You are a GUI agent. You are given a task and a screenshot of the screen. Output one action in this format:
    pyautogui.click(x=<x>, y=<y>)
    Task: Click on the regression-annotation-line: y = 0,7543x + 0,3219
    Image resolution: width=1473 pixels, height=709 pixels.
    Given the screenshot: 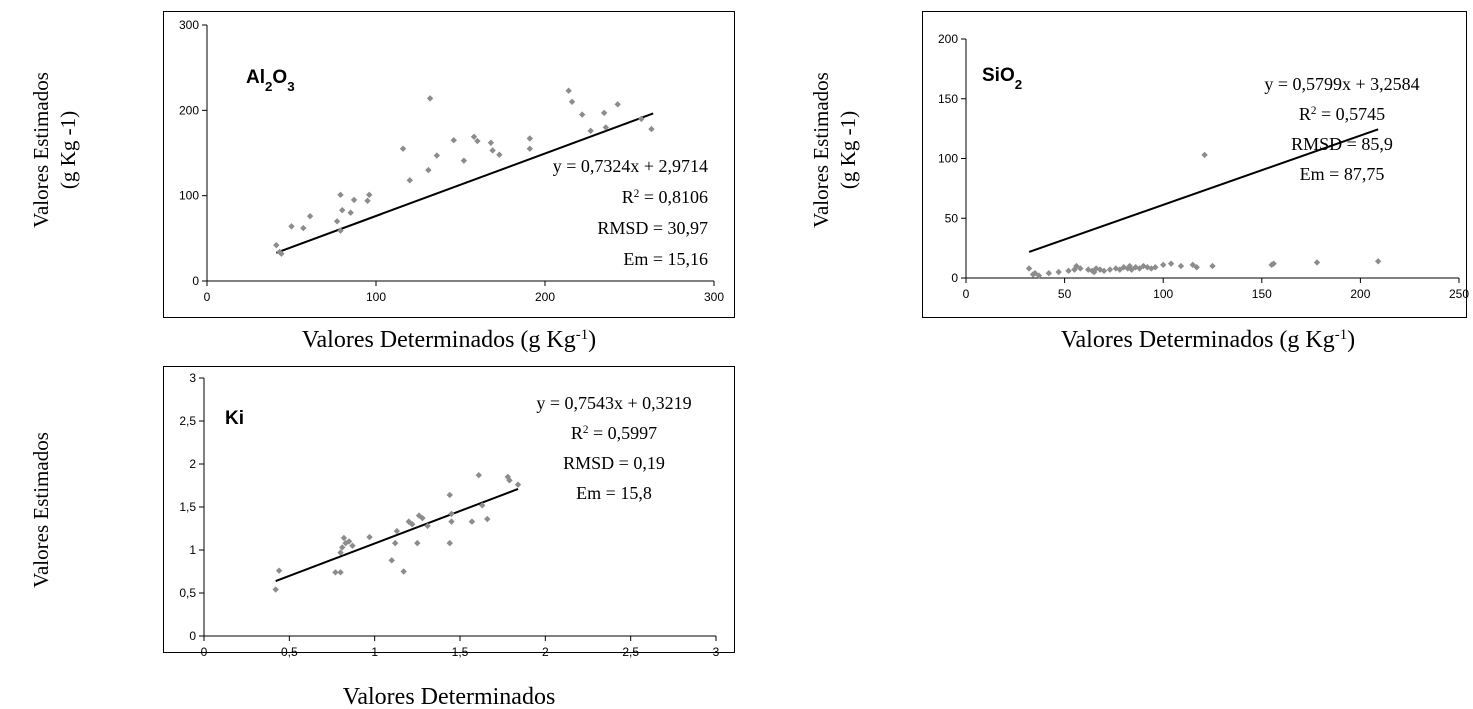 What is the action you would take?
    pyautogui.click(x=613, y=403)
    